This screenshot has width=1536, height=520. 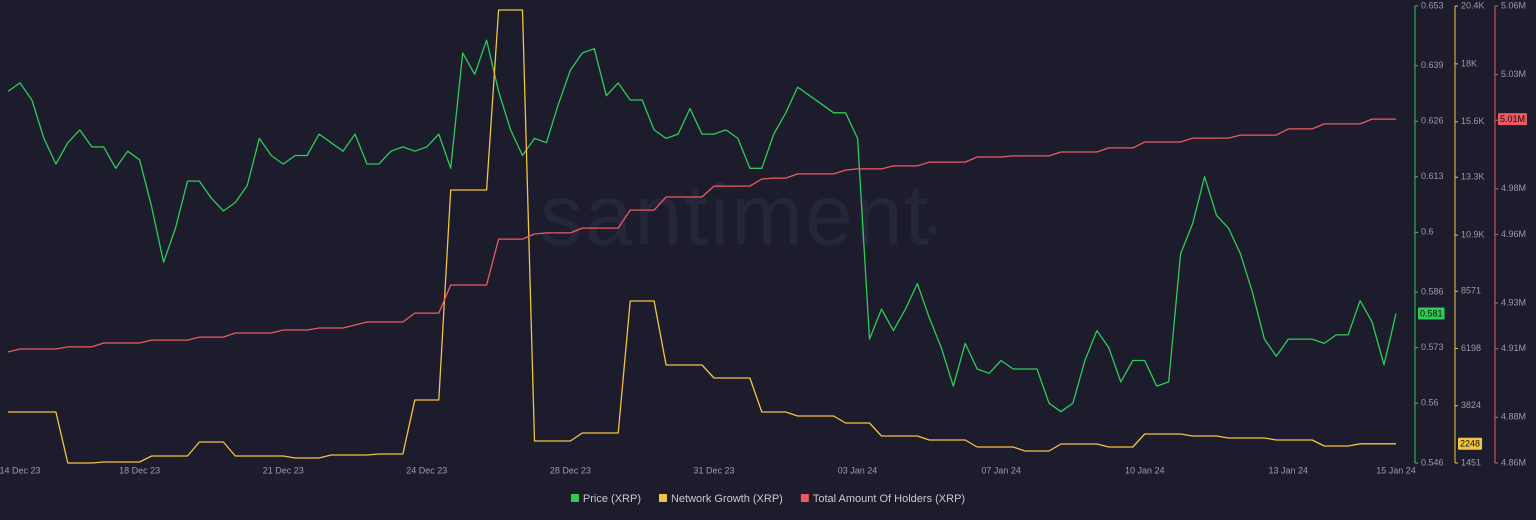 What do you see at coordinates (1471, 405) in the screenshot?
I see `y-tick-label: 3824` at bounding box center [1471, 405].